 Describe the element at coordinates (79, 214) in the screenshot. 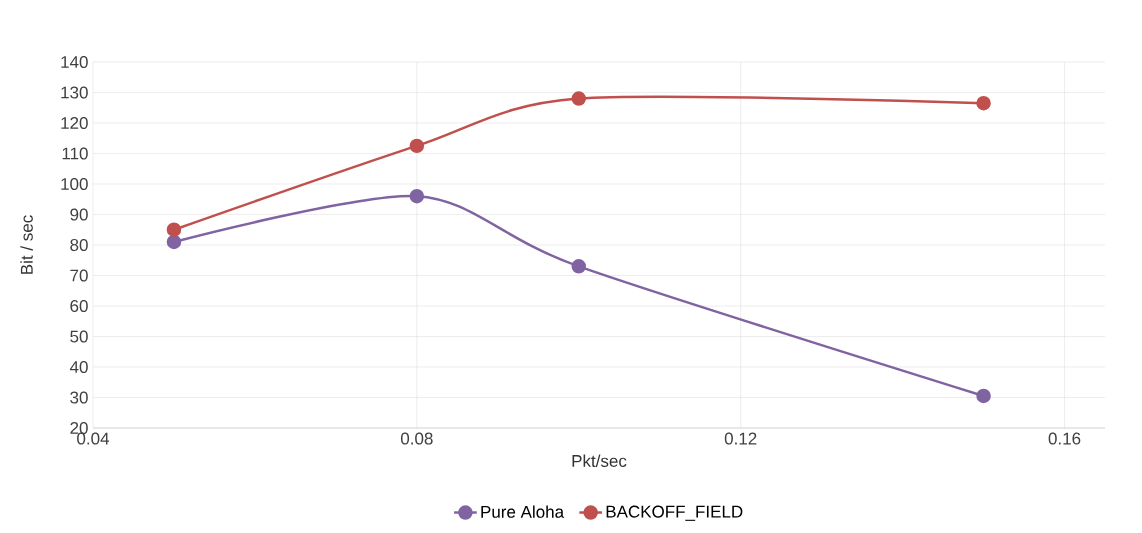

I see `y-tick-label: 90` at that location.